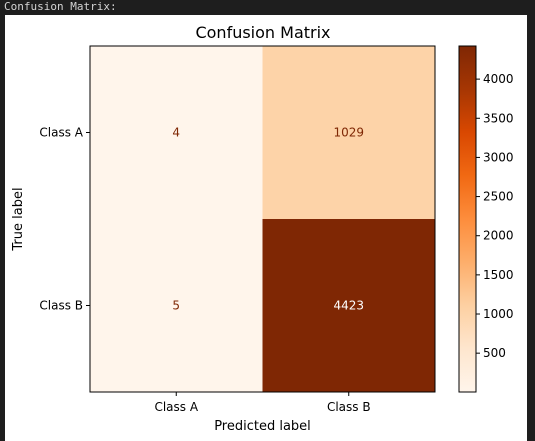  I want to click on cell-value-label: 5, so click(176, 306).